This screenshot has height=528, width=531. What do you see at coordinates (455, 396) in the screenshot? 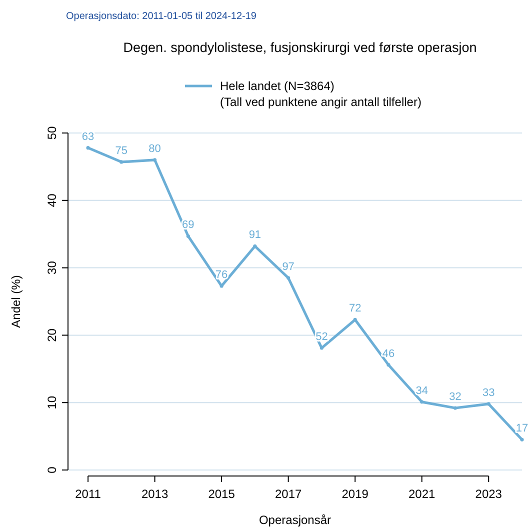
I see `annotation: 32` at bounding box center [455, 396].